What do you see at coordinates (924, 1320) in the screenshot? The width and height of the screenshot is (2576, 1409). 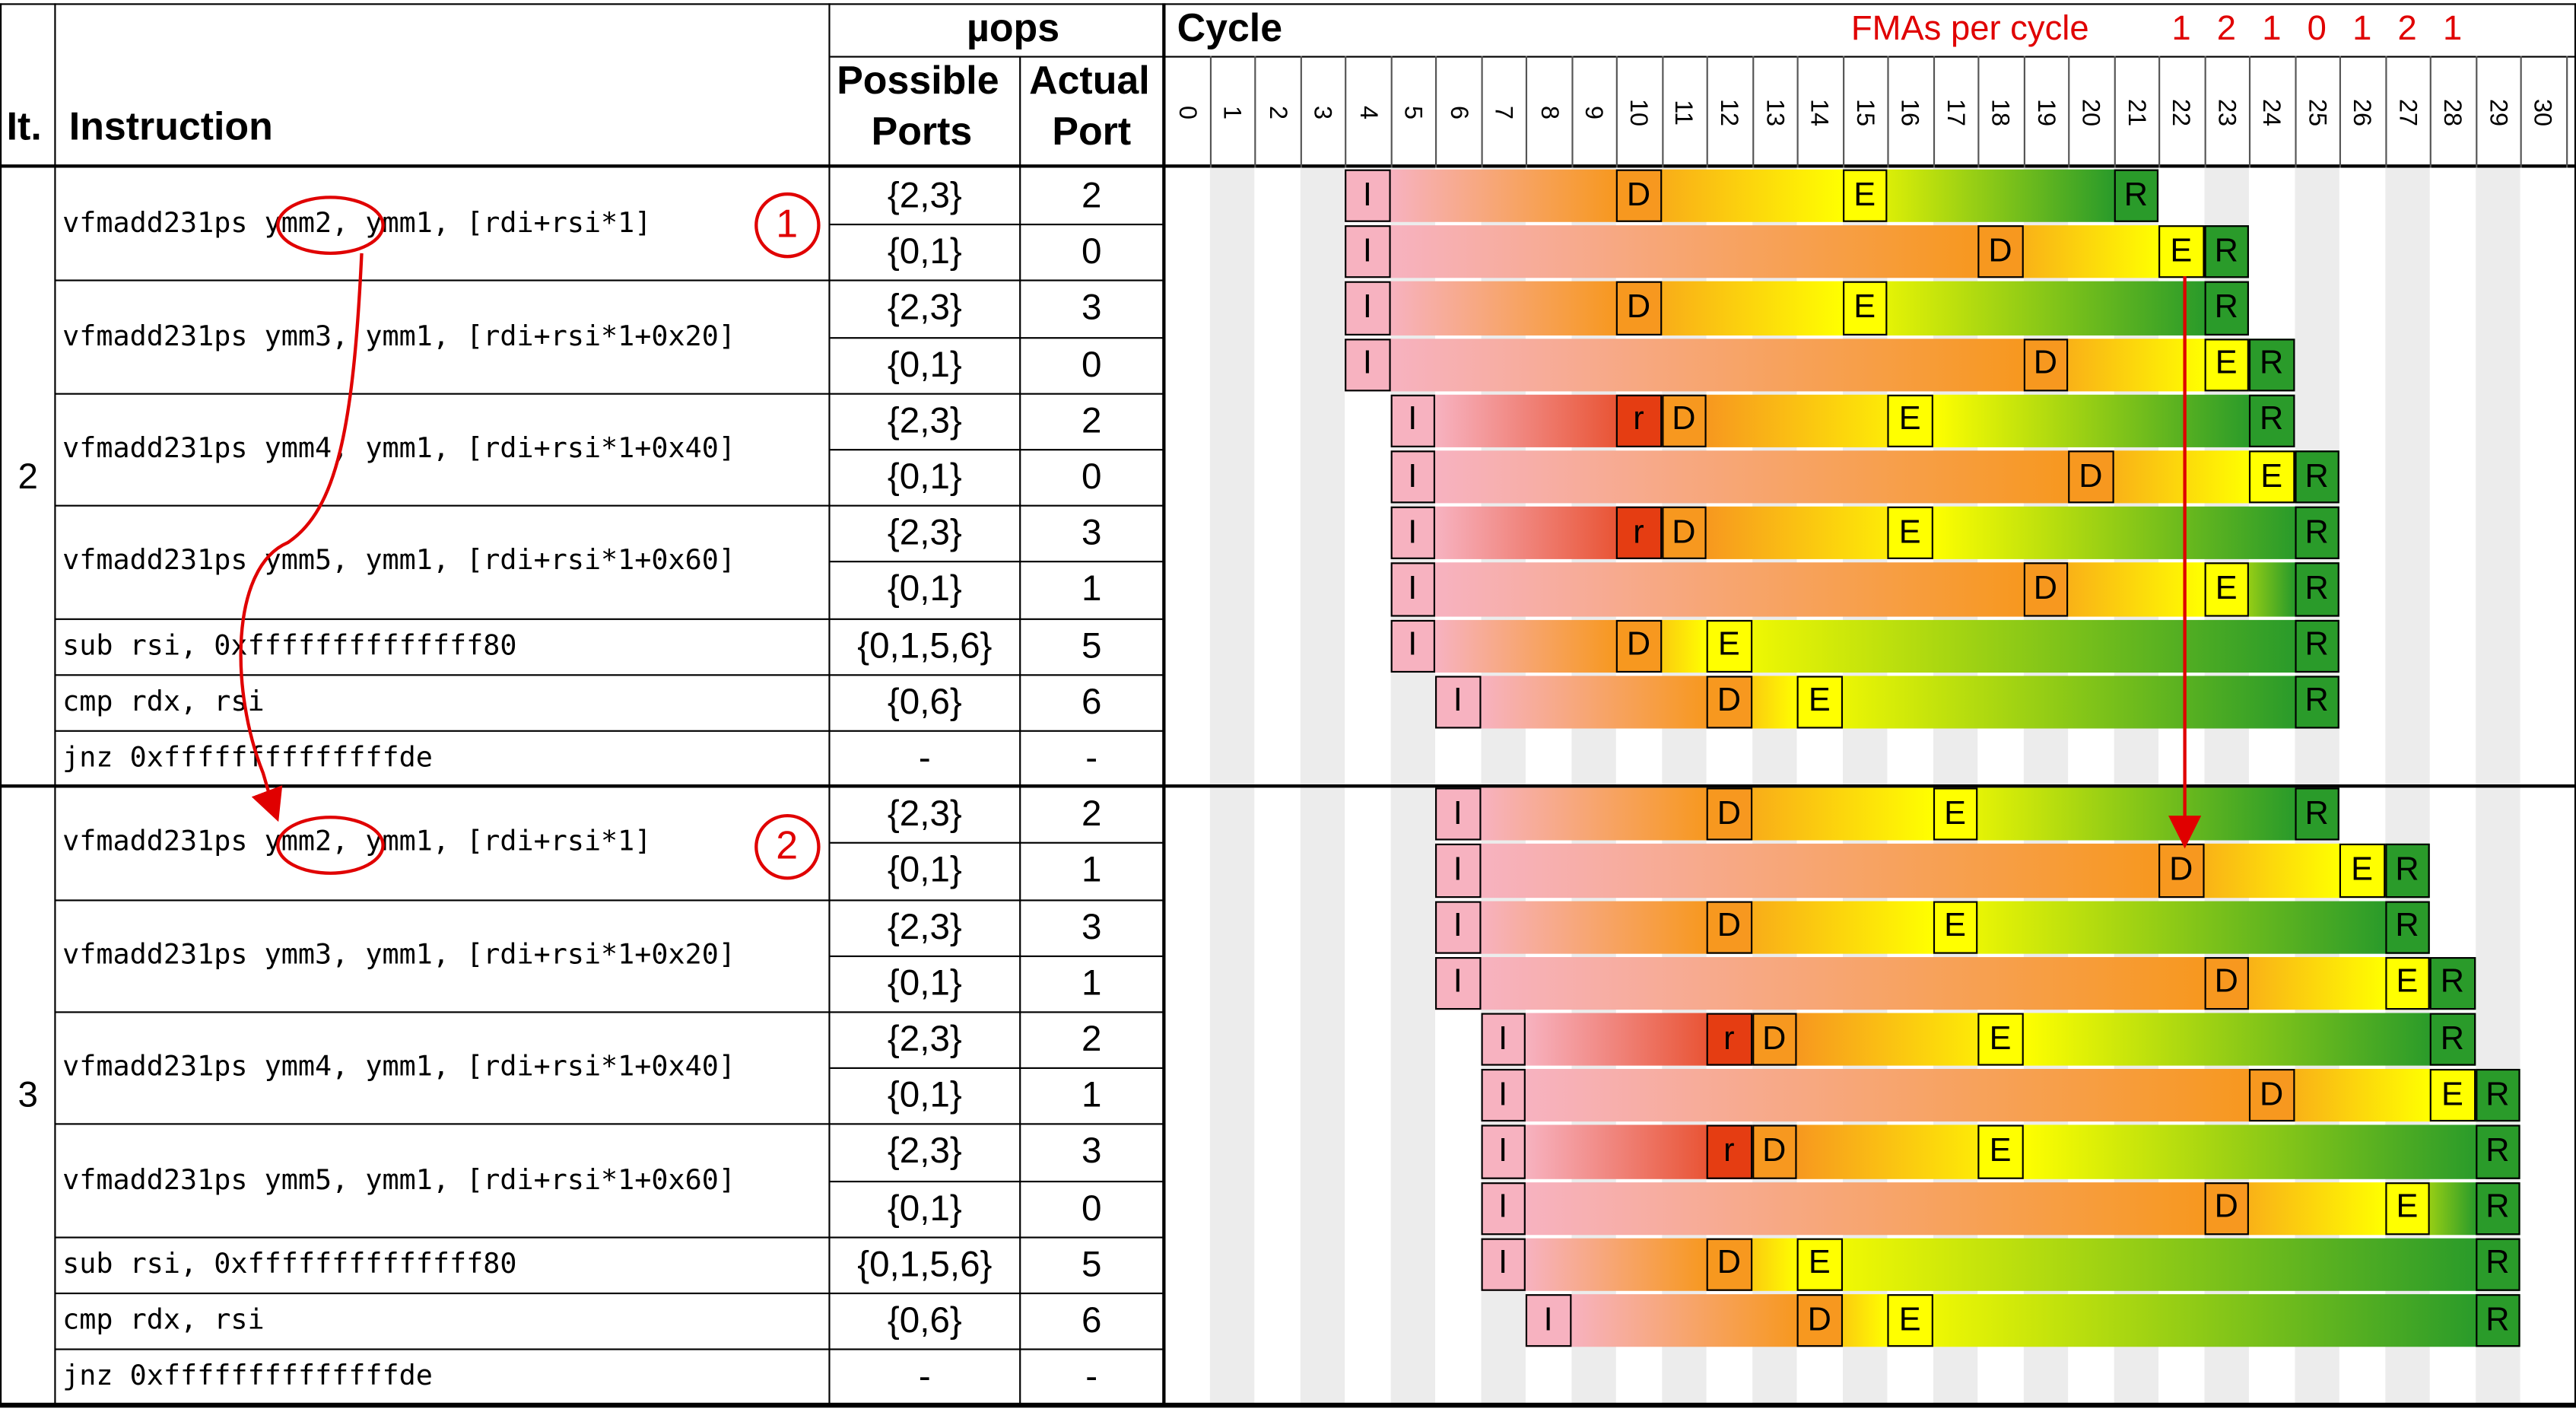 I see `possible-ports-cell: {0,6}` at bounding box center [924, 1320].